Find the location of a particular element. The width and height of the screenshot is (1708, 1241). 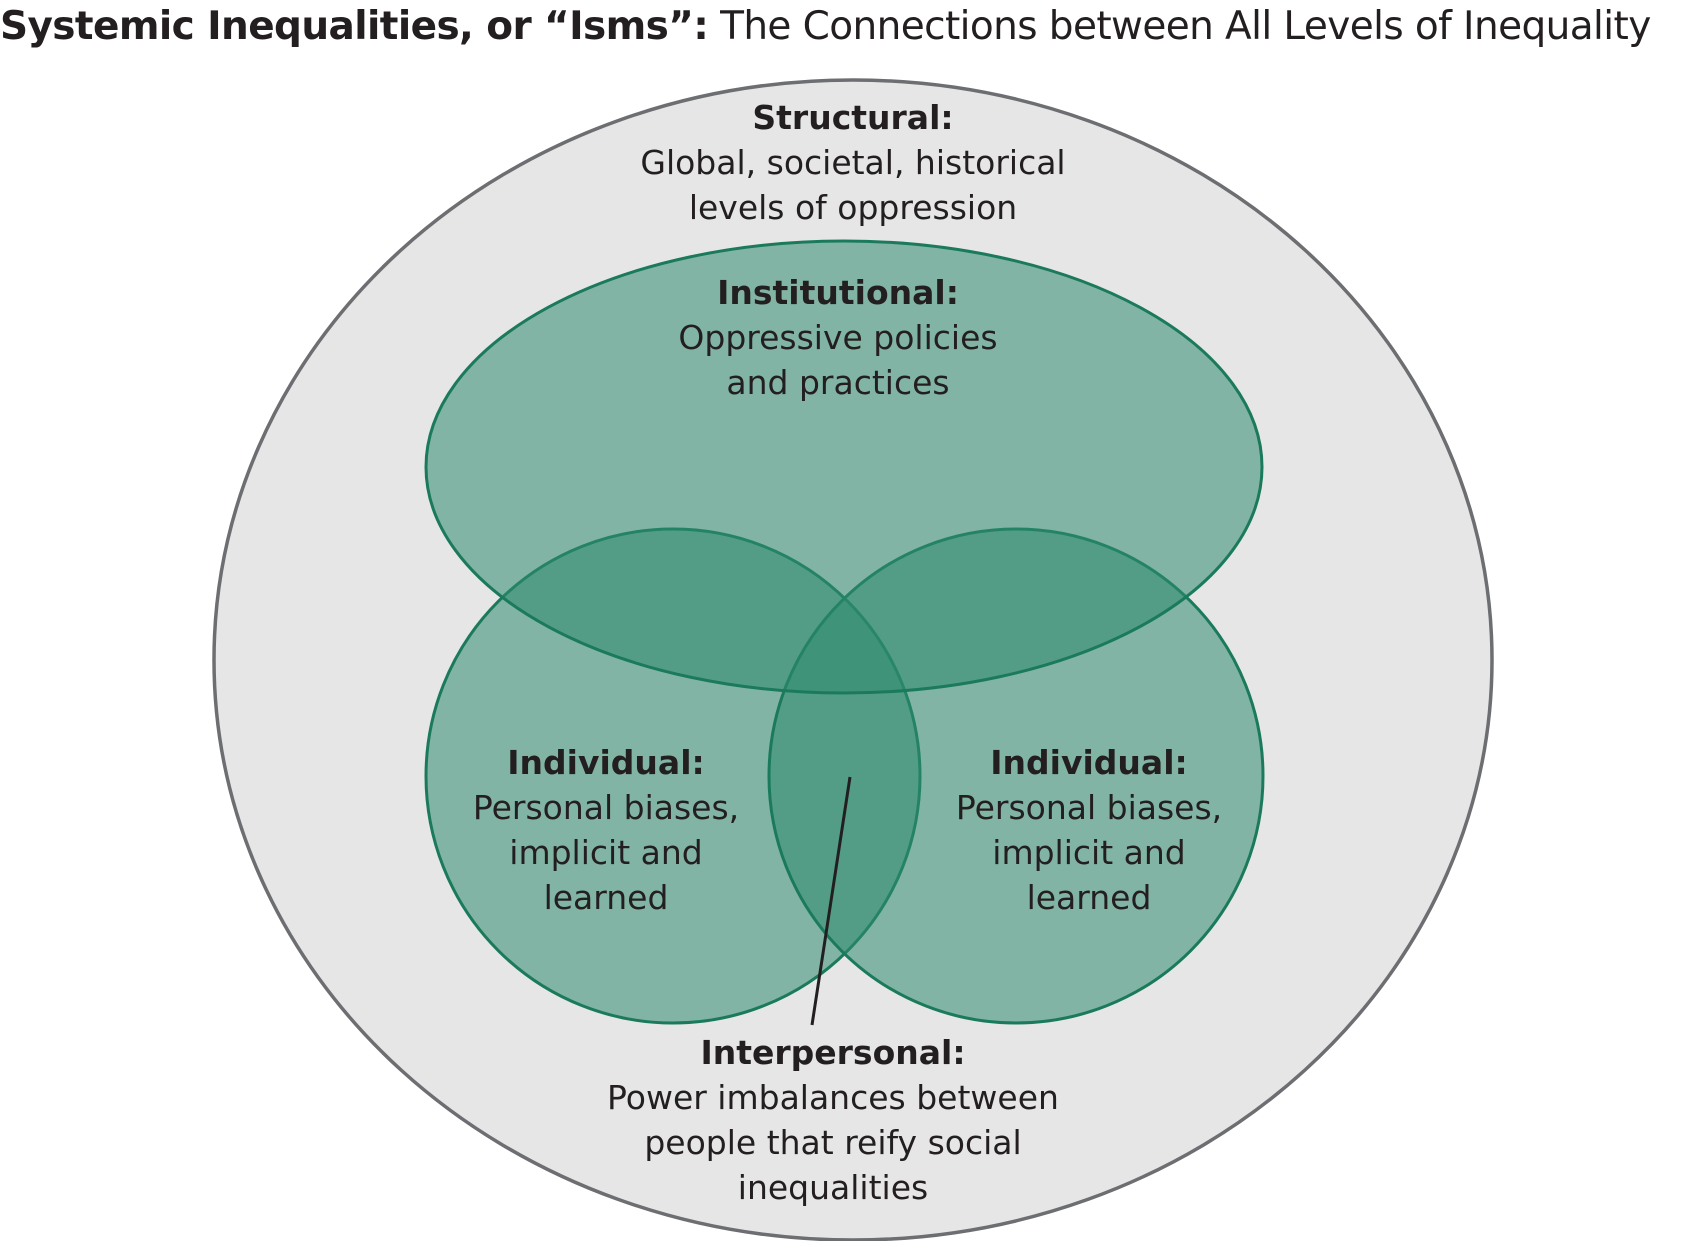

individual-left-line-2: implicit and is located at coordinates (606, 852).